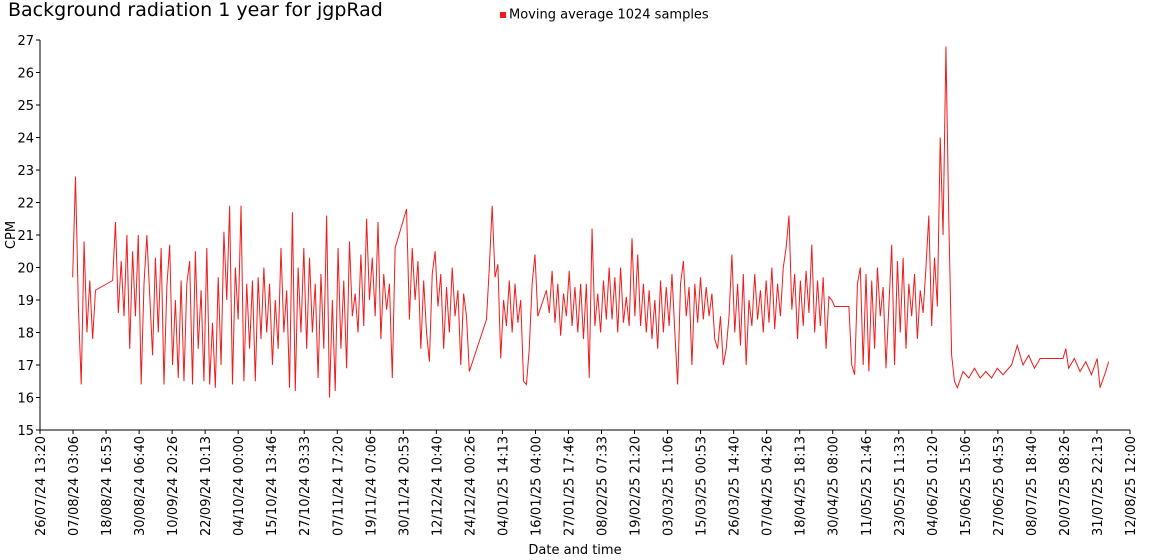 The width and height of the screenshot is (1150, 560). Describe the element at coordinates (25, 41) in the screenshot. I see `y-tick-label: 27` at that location.